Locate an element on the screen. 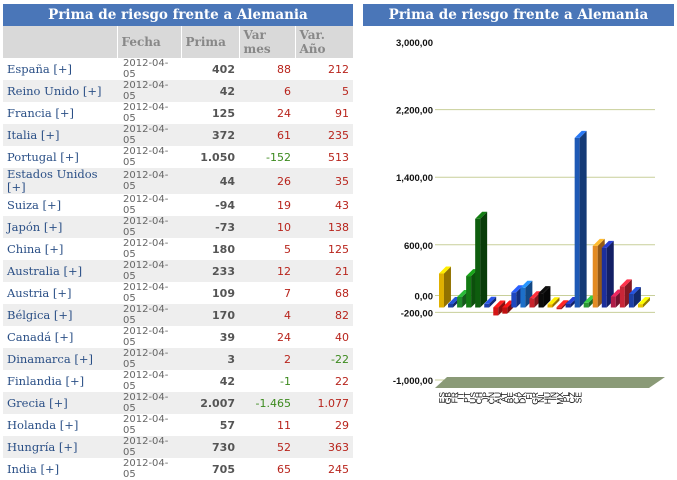 The width and height of the screenshot is (677, 480). bar-side-PT is located at coordinates (484, 259).